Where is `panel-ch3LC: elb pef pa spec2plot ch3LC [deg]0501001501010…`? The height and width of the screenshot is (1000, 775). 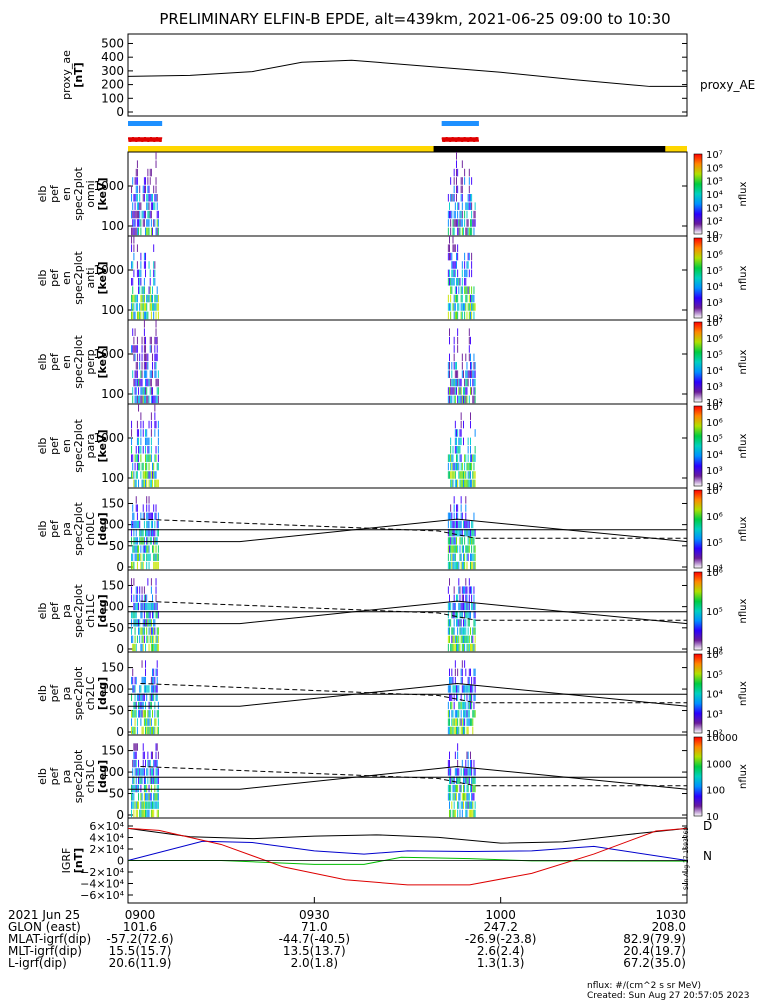
panel-ch3LC: elb pef pa spec2plot ch3LC [deg]0501001501010… is located at coordinates (392, 778).